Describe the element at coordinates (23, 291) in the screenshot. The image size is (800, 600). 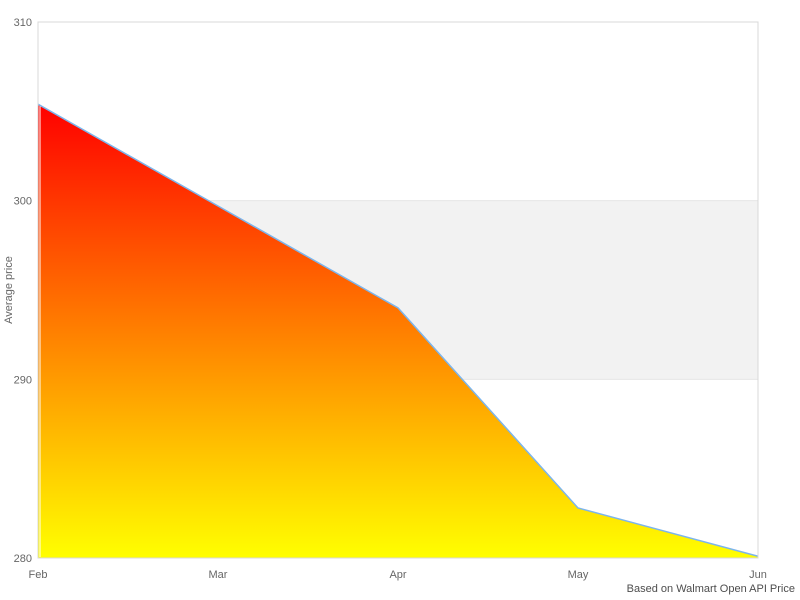
I see `y-axis-tick-labels: 280 290 300 310` at that location.